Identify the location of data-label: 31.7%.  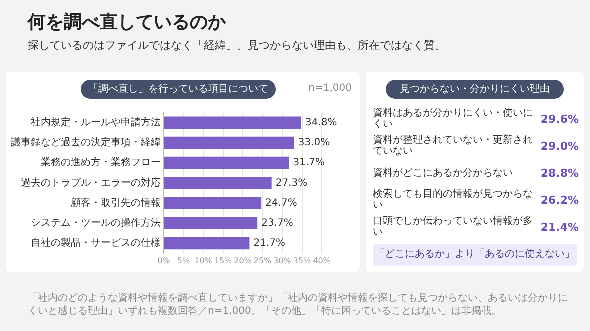
(309, 163).